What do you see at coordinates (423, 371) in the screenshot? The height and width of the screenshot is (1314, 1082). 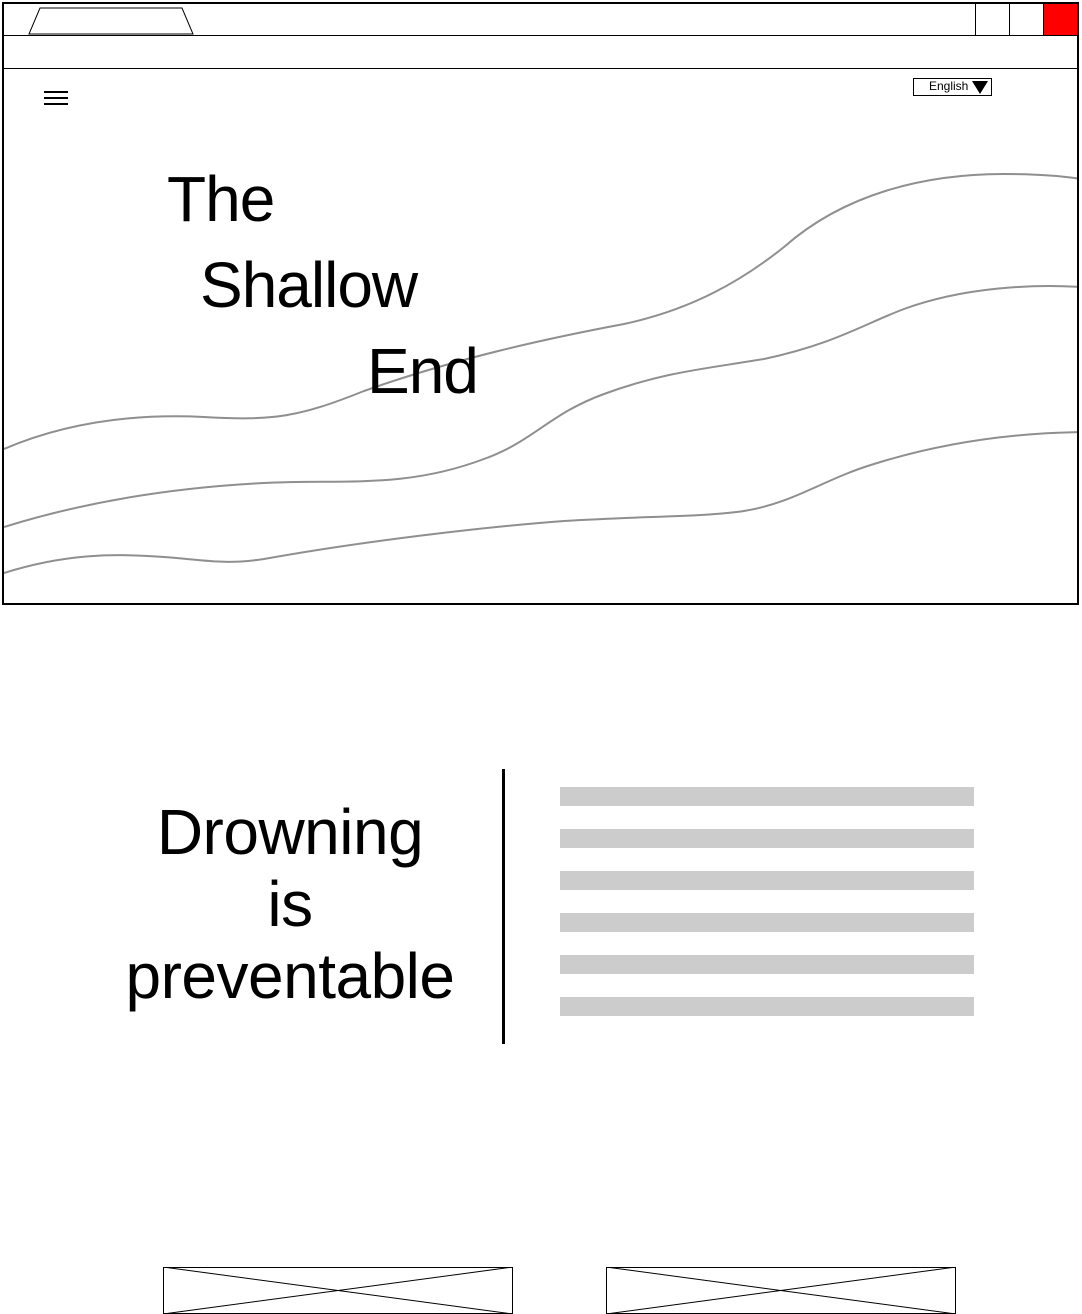 I see `hero-title-line-3: End` at bounding box center [423, 371].